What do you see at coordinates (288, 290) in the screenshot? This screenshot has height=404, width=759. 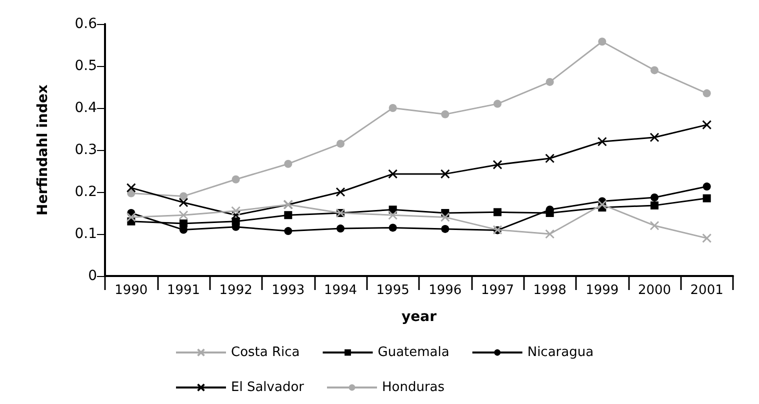 I see `x-tick-label: 1993` at bounding box center [288, 290].